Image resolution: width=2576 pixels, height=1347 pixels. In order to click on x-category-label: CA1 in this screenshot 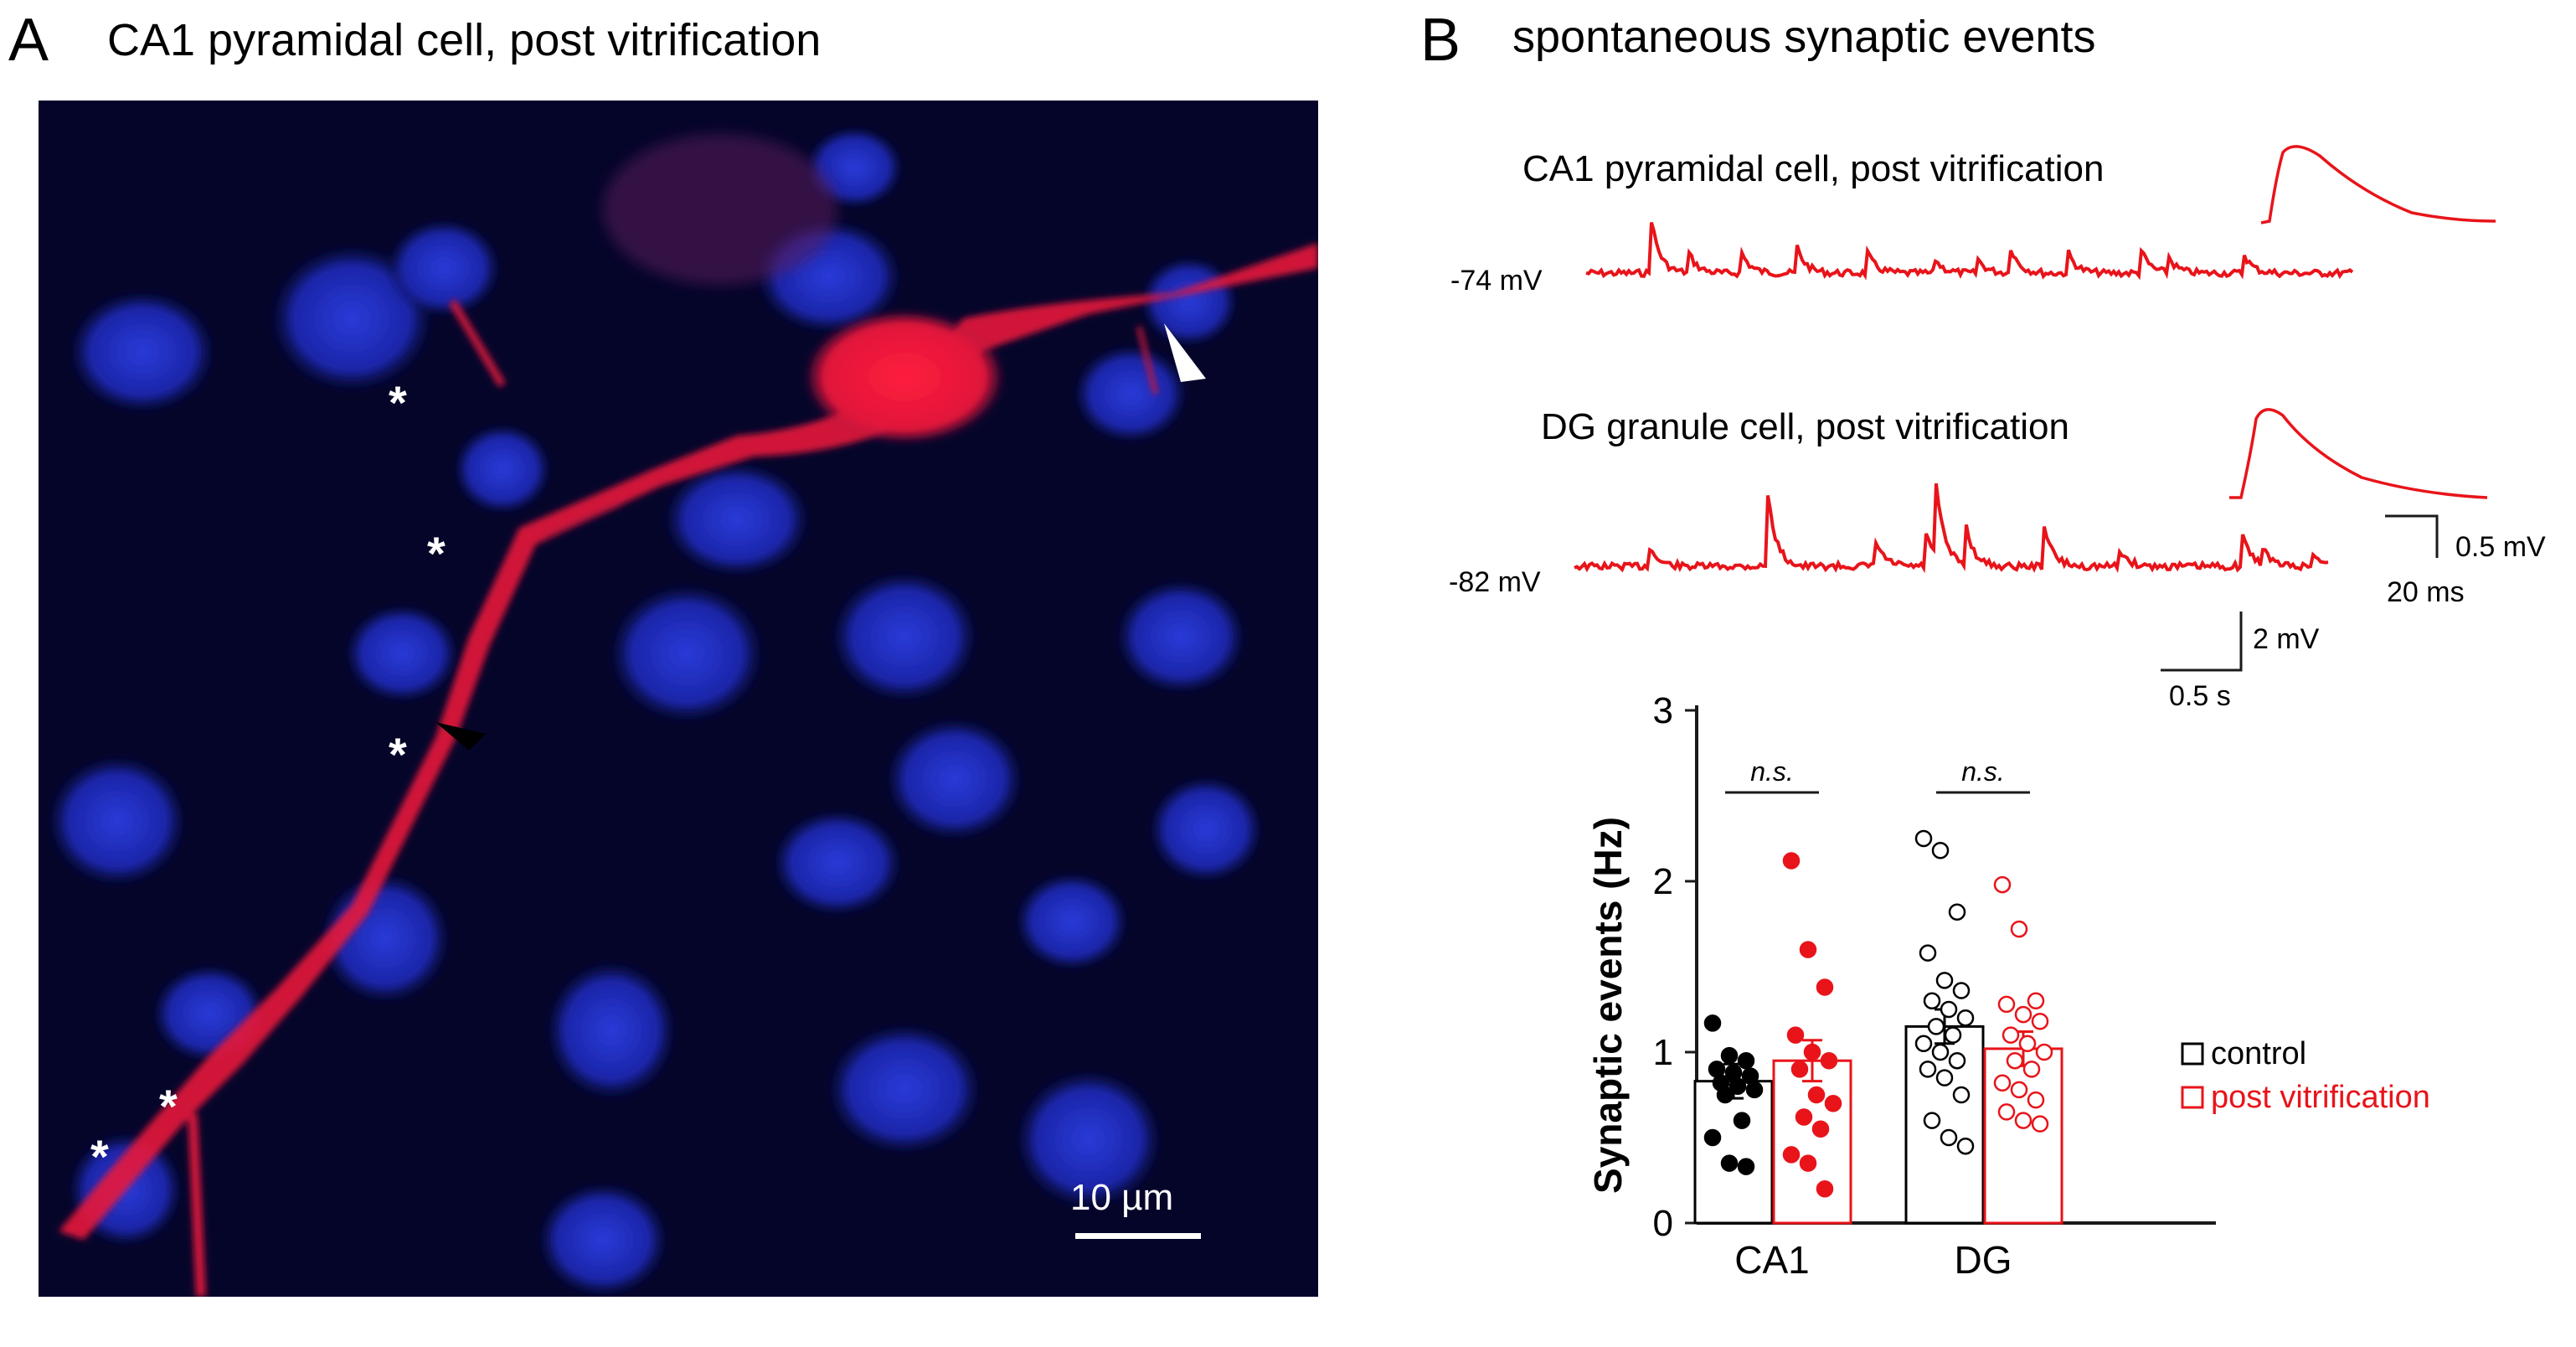, I will do `click(1771, 1260)`.